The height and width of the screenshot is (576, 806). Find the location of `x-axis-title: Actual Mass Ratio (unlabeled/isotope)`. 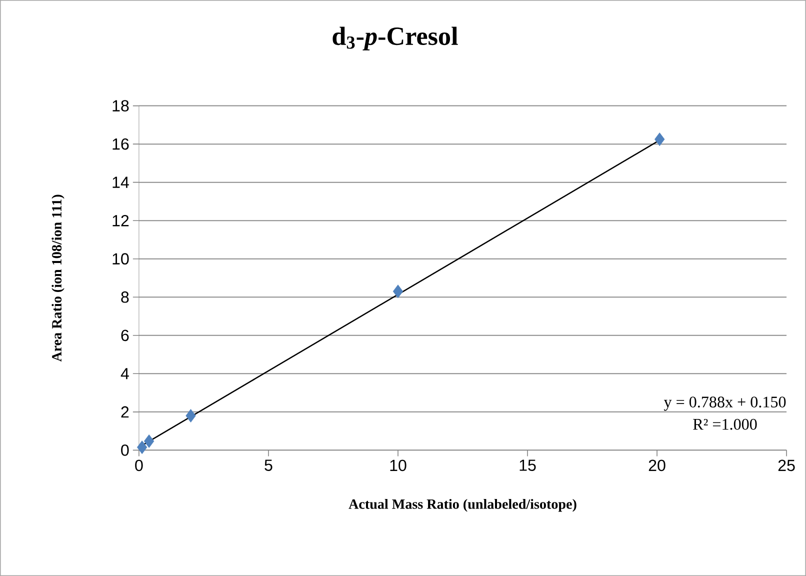

x-axis-title: Actual Mass Ratio (unlabeled/isotope) is located at coordinates (462, 505).